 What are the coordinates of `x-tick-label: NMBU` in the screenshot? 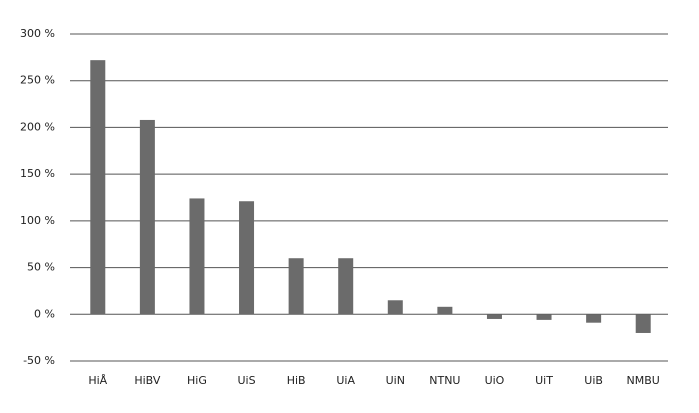 It's located at (643, 380).